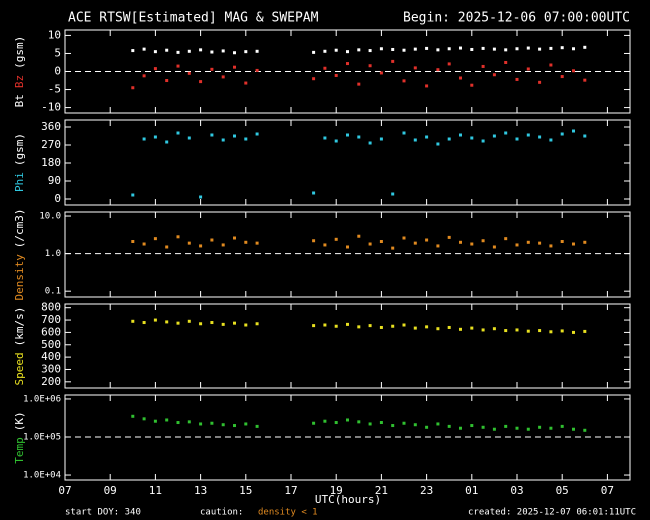 This screenshot has height=520, width=650. What do you see at coordinates (290, 490) in the screenshot?
I see `x-tick-label: 17` at bounding box center [290, 490].